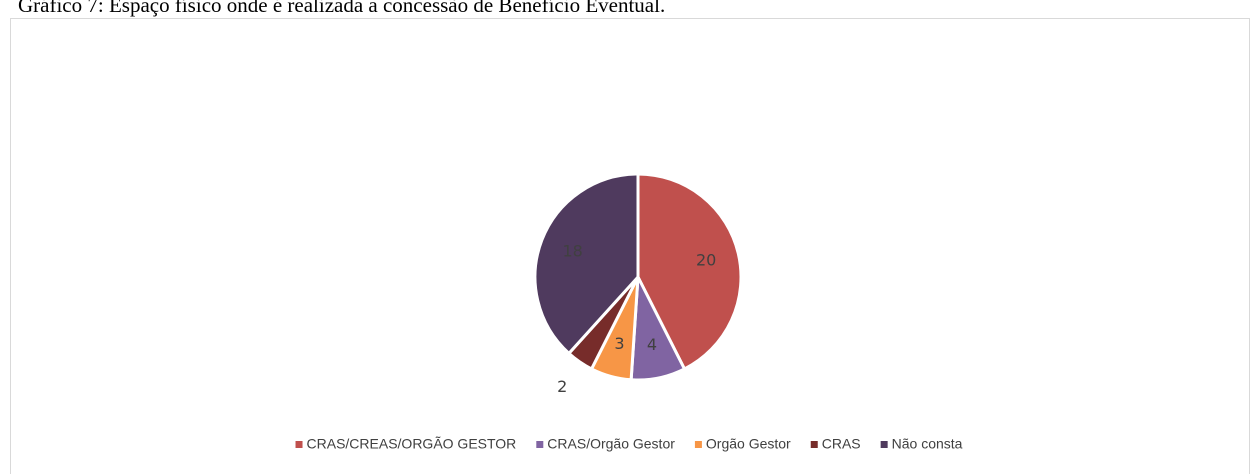 The width and height of the screenshot is (1258, 474). What do you see at coordinates (572, 250) in the screenshot?
I see `data-label: 18` at bounding box center [572, 250].